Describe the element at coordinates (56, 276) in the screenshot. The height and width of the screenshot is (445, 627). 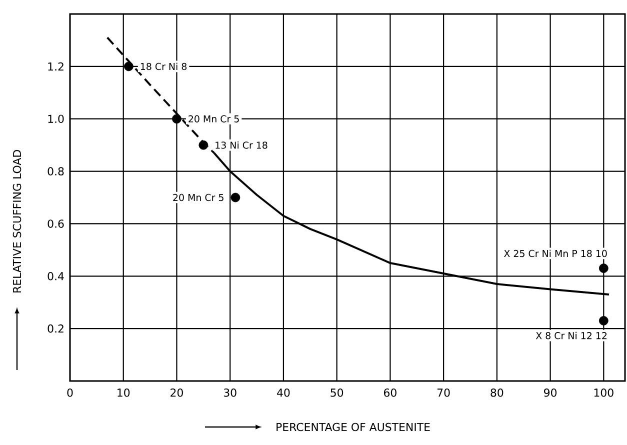
I see `y-tick-label: 0.4` at that location.